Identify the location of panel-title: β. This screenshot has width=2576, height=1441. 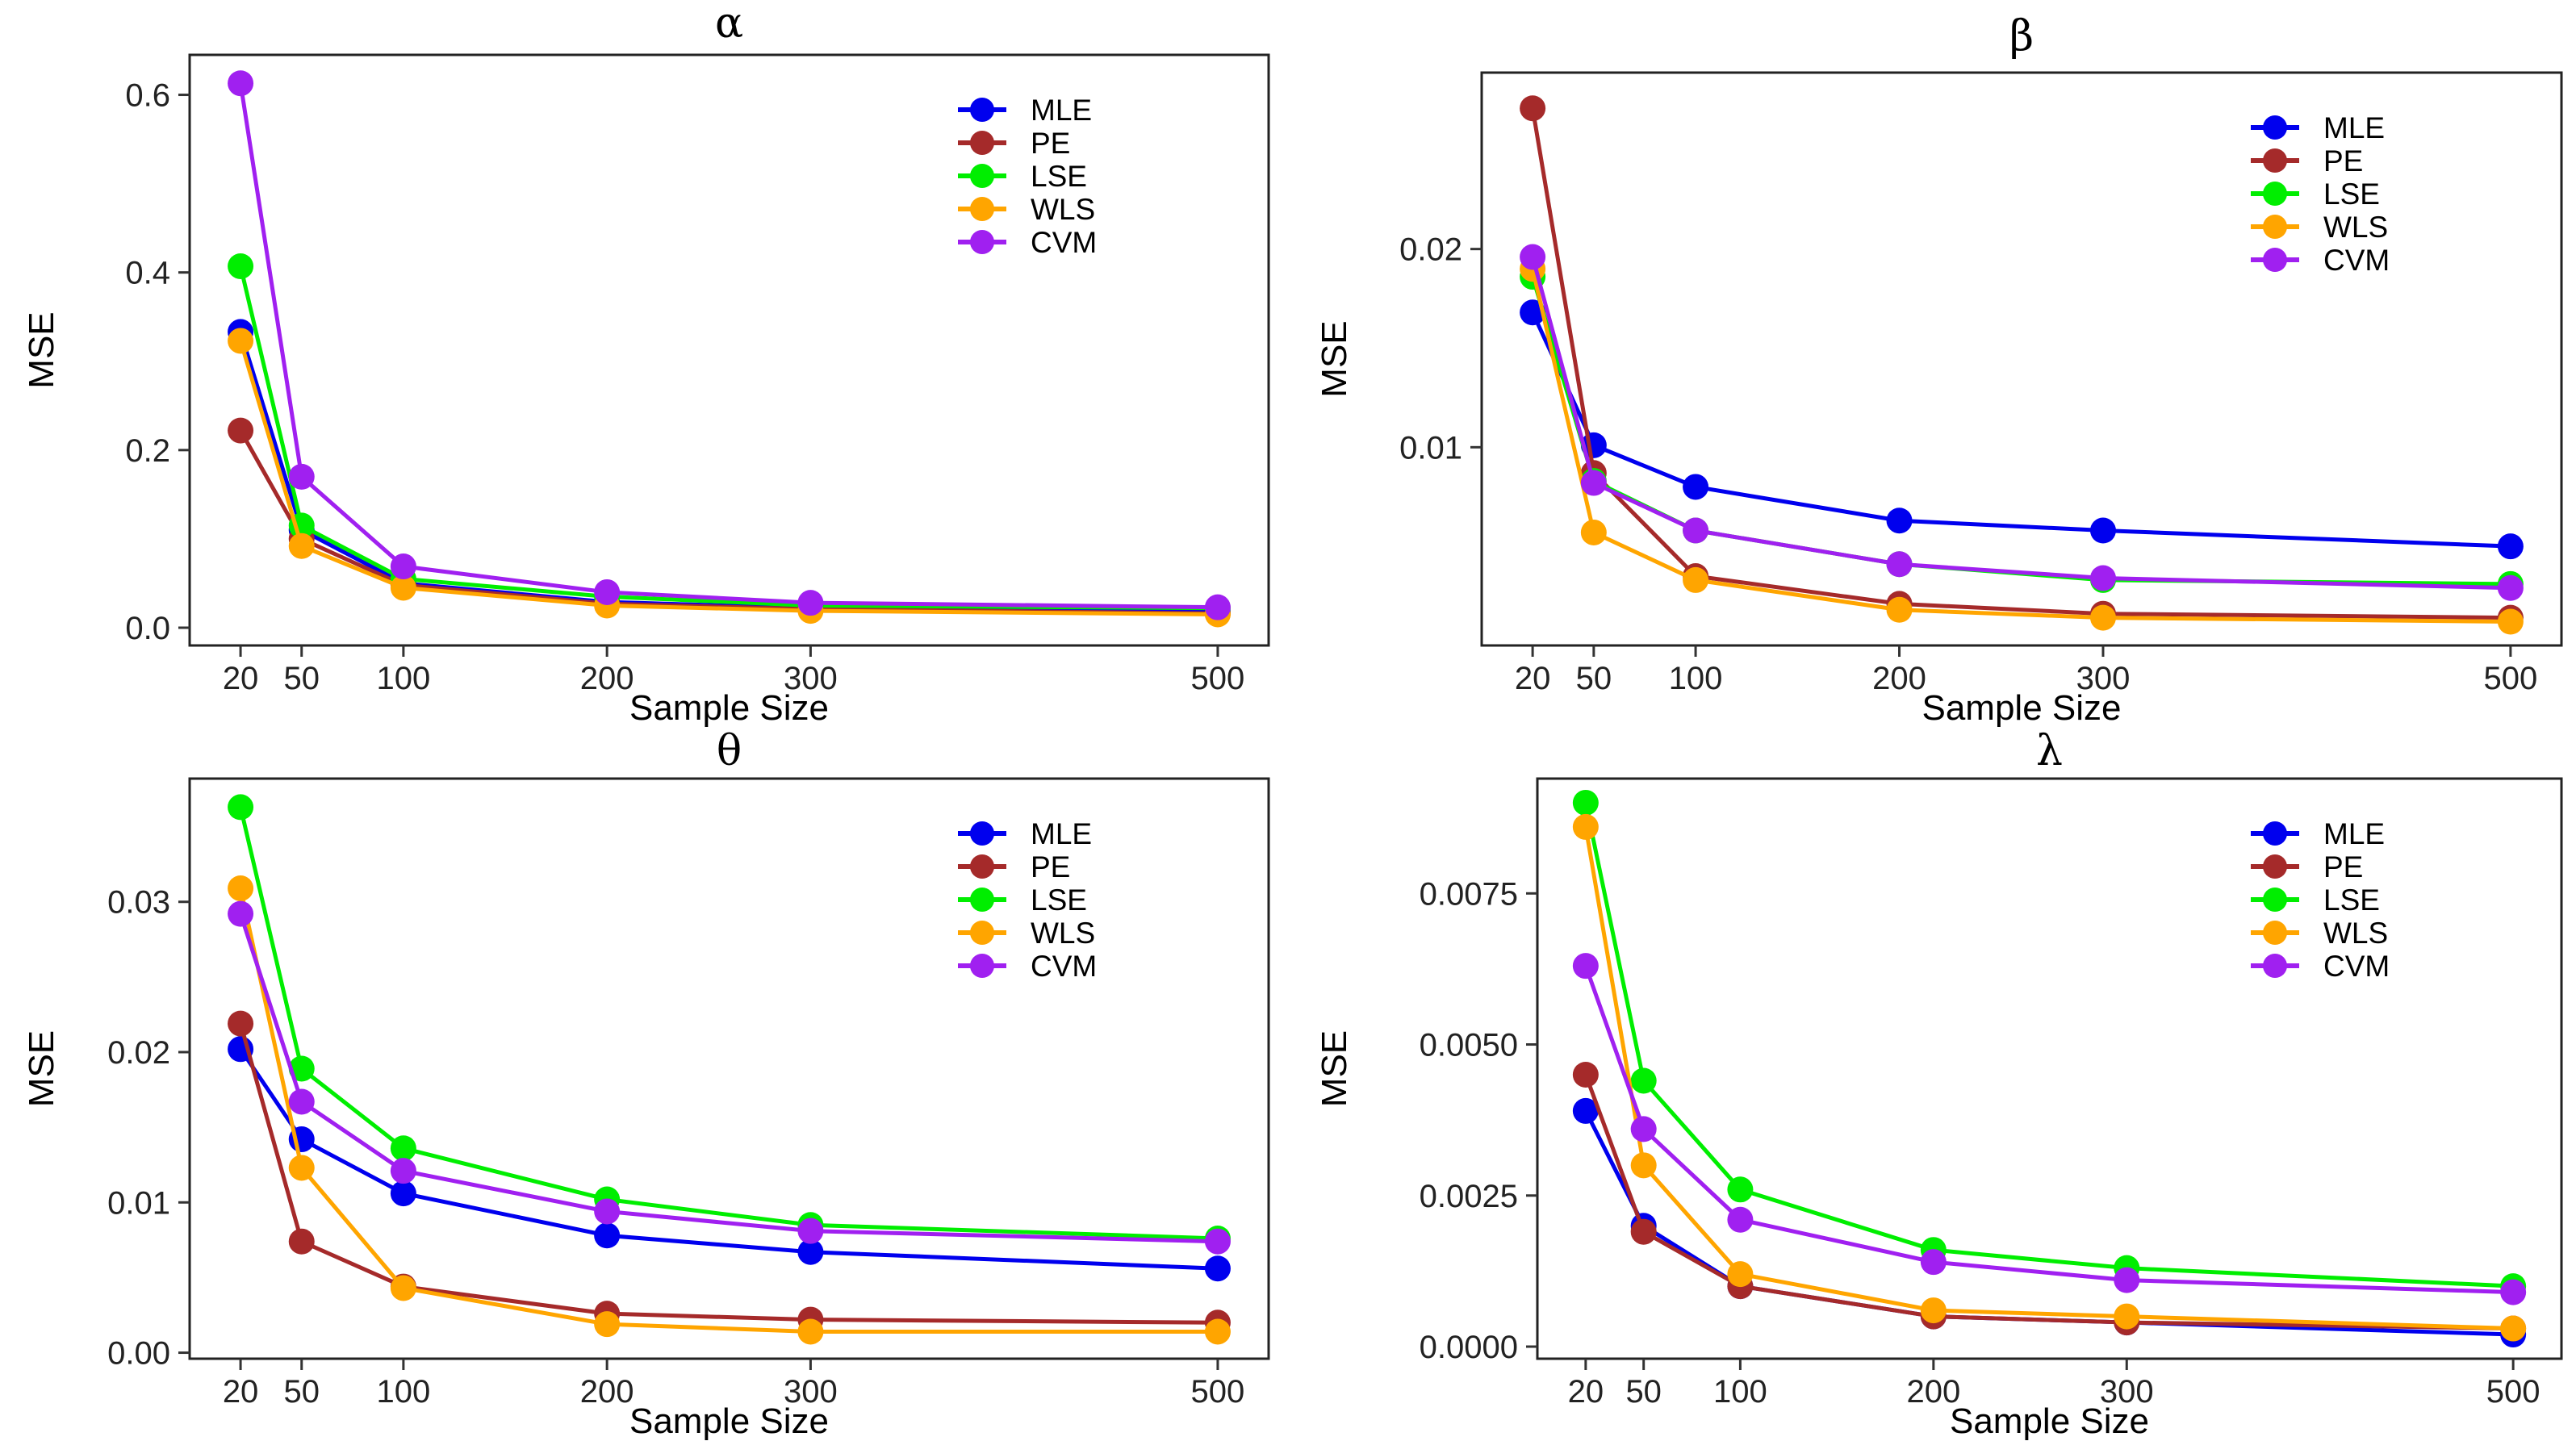
(2021, 37).